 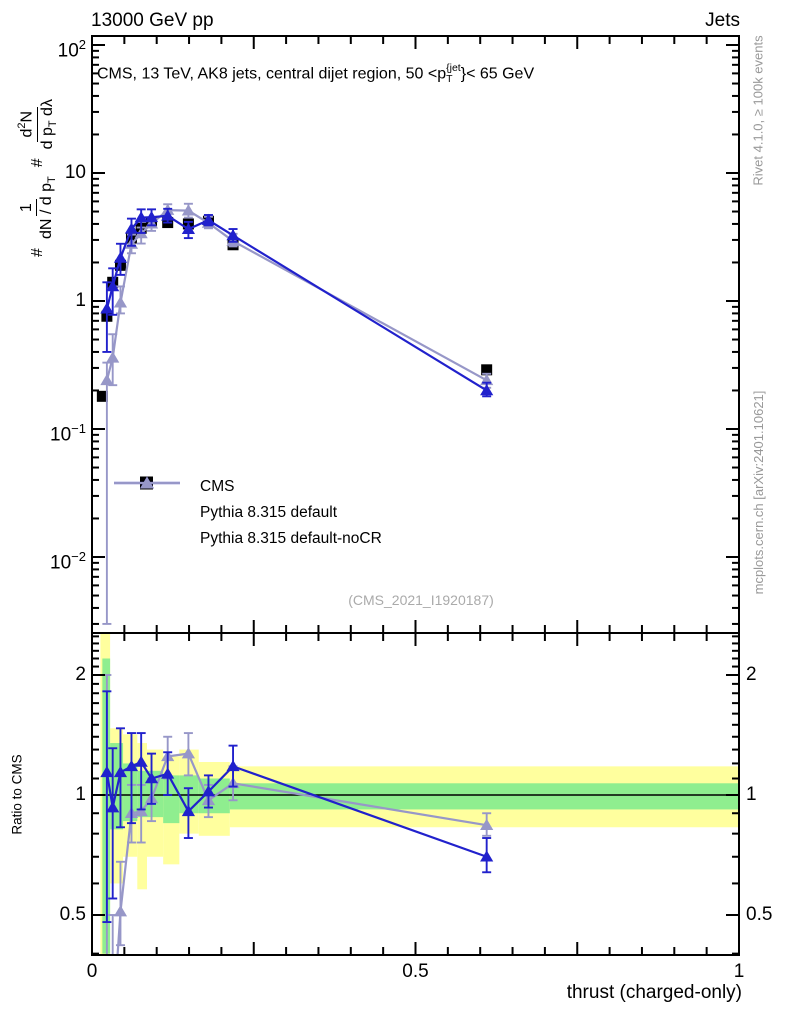 I want to click on x-tick-label: 0.5, so click(x=415, y=971).